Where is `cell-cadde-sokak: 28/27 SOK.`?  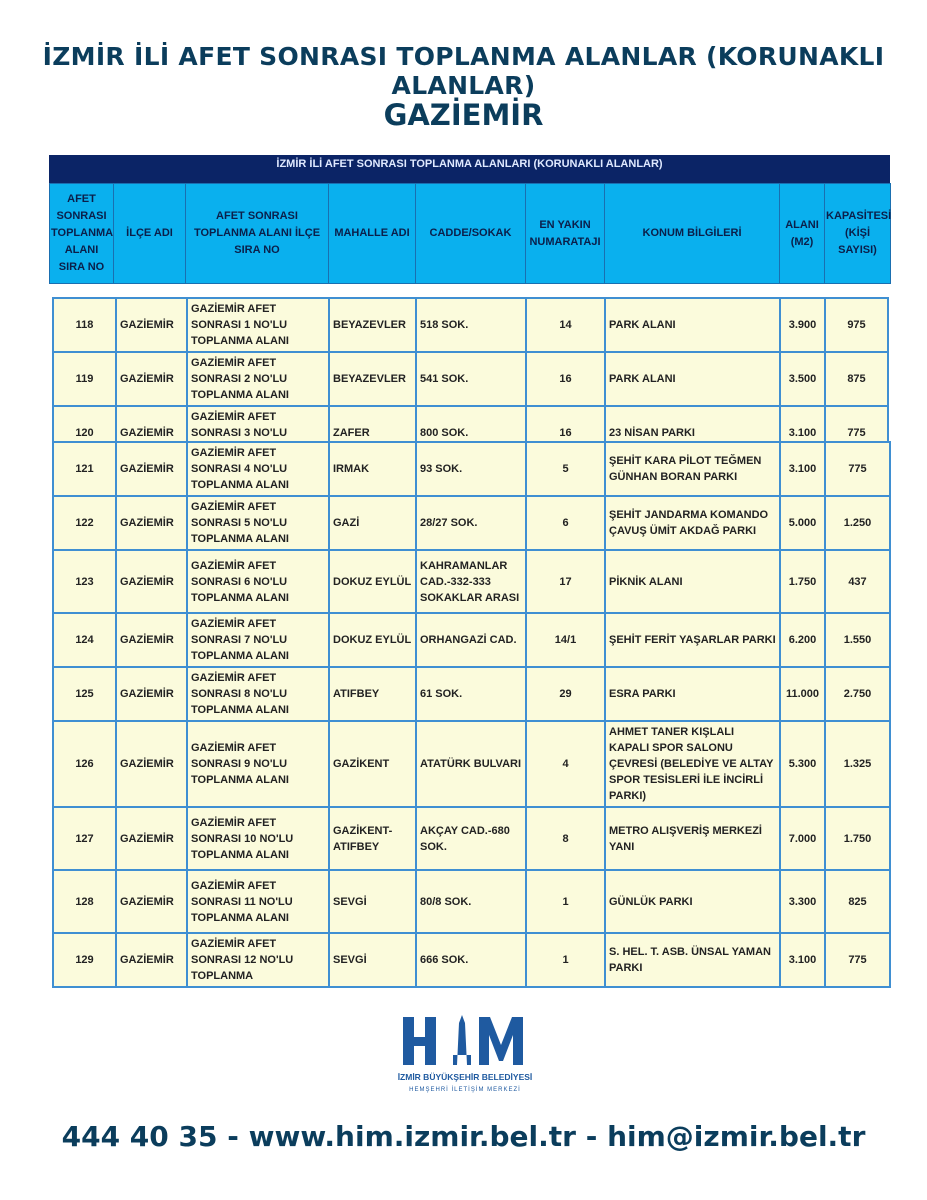
cell-cadde-sokak: 28/27 SOK. is located at coordinates (471, 523).